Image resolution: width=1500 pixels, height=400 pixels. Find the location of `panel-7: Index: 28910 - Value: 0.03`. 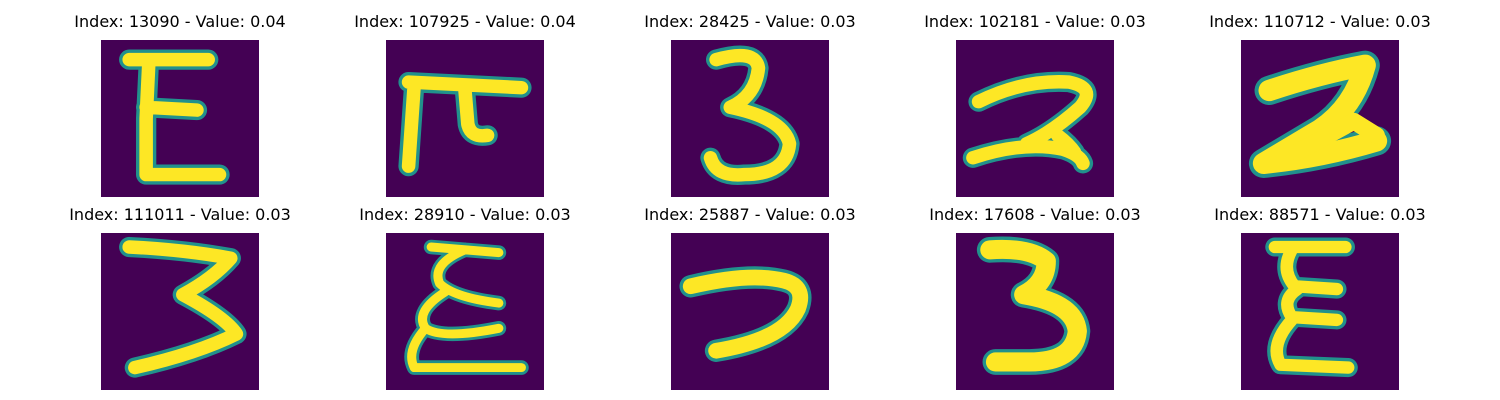

panel-7: Index: 28910 - Value: 0.03 is located at coordinates (465, 300).